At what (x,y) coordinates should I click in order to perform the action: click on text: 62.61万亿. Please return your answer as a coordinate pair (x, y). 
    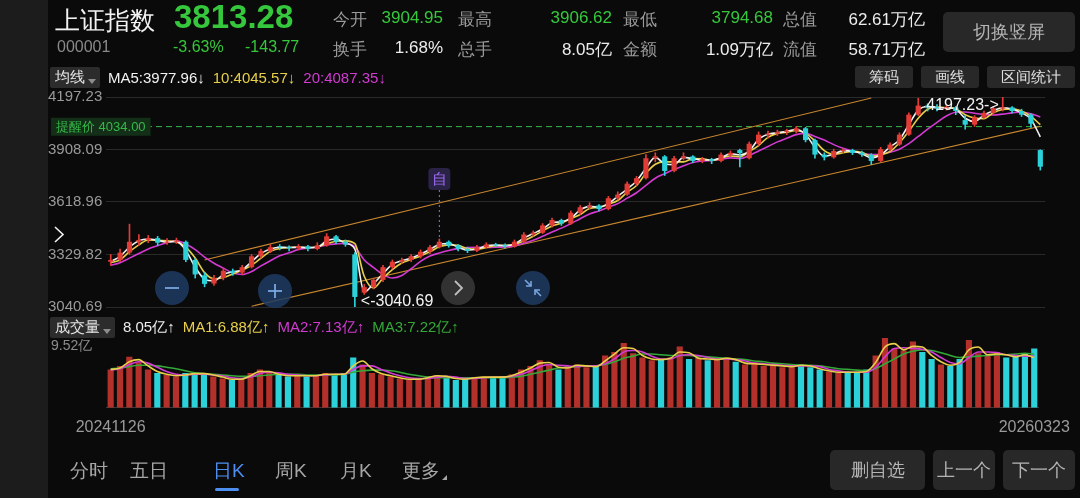
    Looking at the image, I should click on (886, 20).